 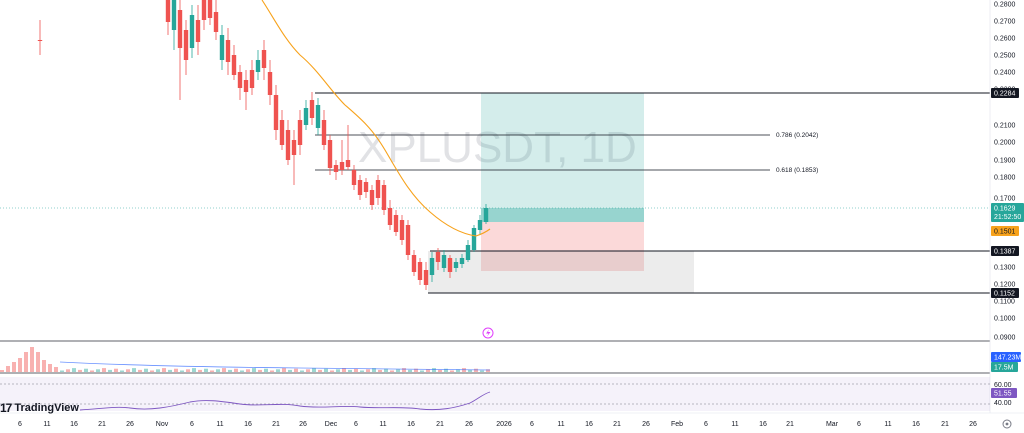 I want to click on volume-ma-line, so click(x=275, y=366).